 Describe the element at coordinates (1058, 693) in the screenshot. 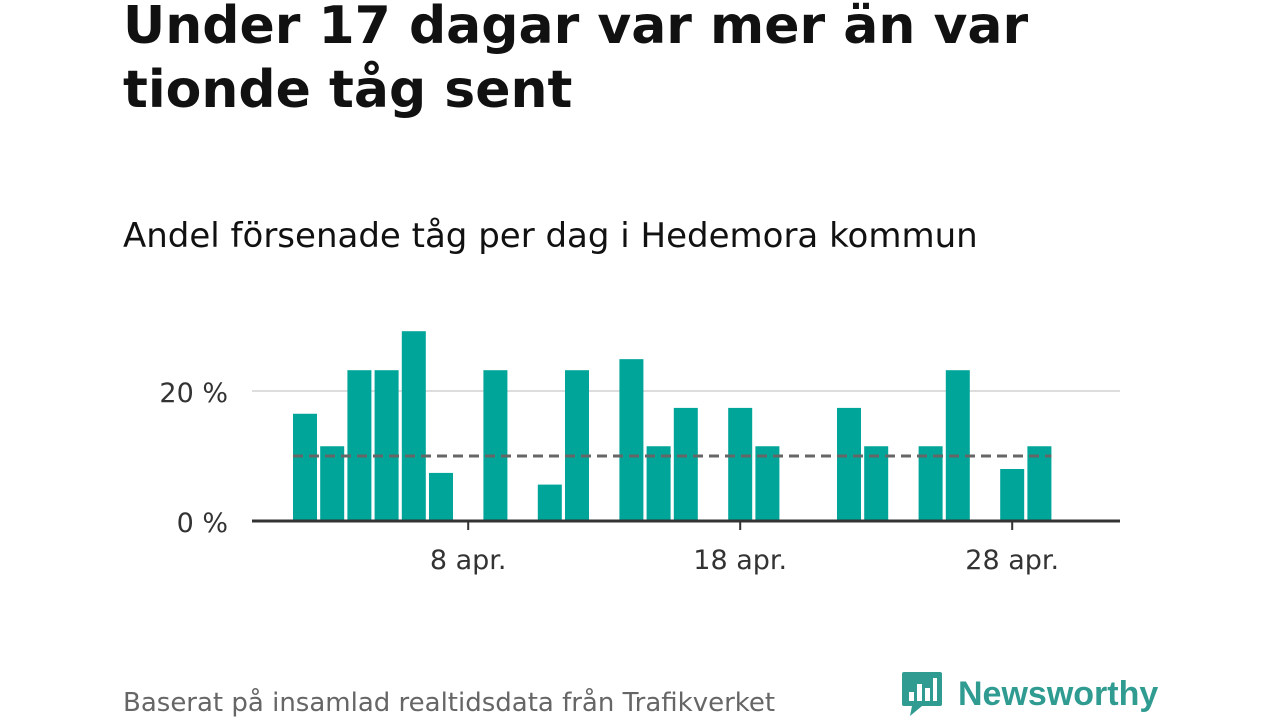

I see `brand-name: Newsworthy` at that location.